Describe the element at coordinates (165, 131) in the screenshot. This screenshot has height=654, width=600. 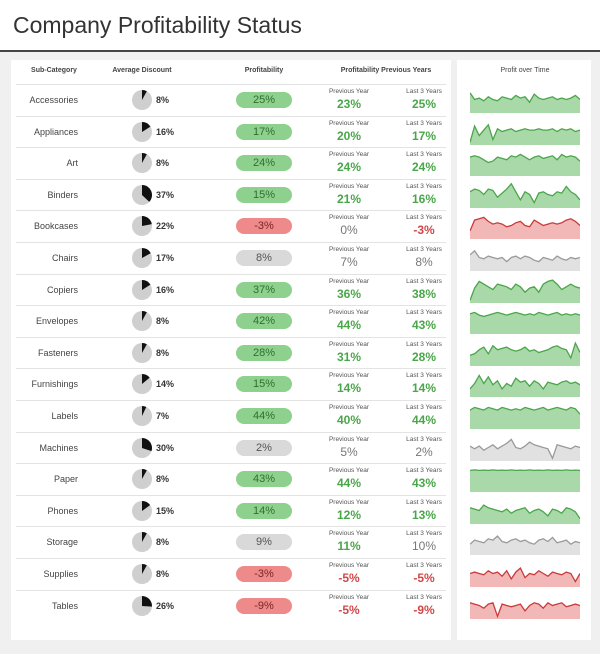
I see `average-discount-value: 16%` at that location.